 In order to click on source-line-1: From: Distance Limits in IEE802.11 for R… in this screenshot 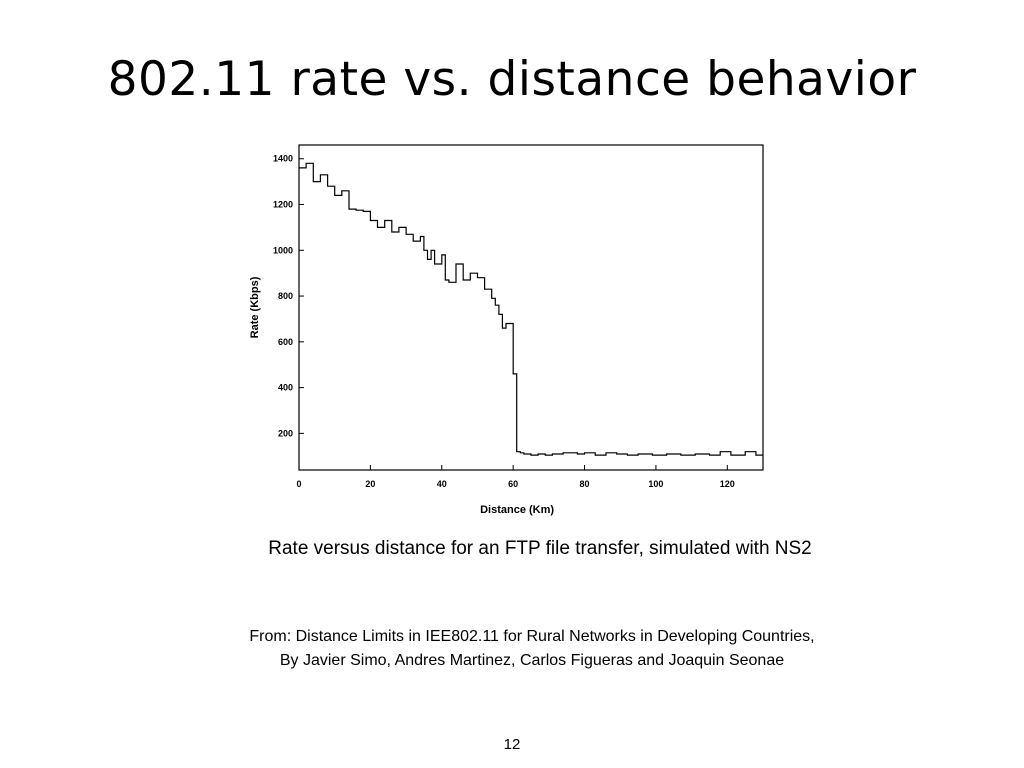, I will do `click(532, 636)`.